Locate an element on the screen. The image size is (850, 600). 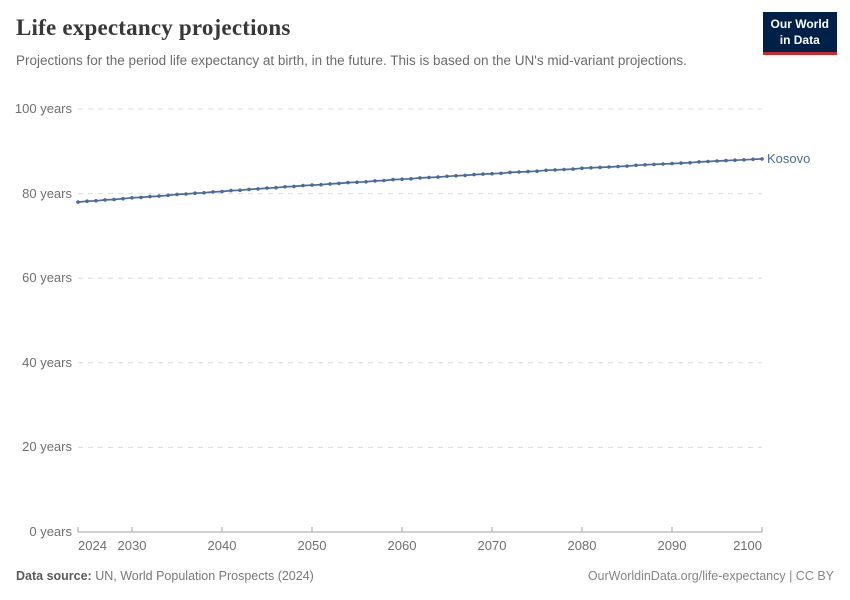
x-tick-label: 2070 is located at coordinates (492, 545).